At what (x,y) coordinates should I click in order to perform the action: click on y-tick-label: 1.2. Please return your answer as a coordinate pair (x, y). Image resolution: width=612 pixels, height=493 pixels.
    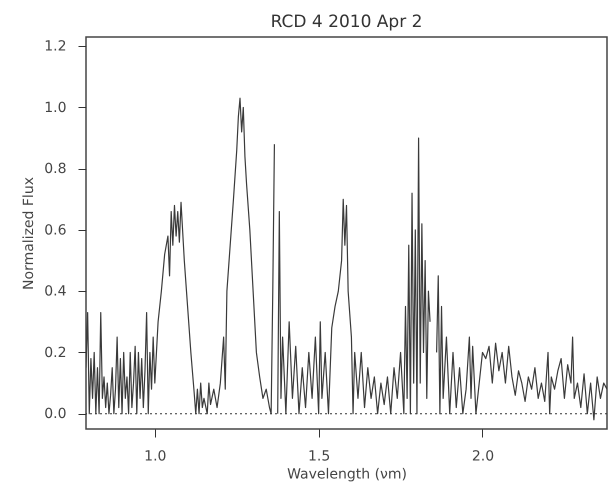
    Looking at the image, I should click on (55, 46).